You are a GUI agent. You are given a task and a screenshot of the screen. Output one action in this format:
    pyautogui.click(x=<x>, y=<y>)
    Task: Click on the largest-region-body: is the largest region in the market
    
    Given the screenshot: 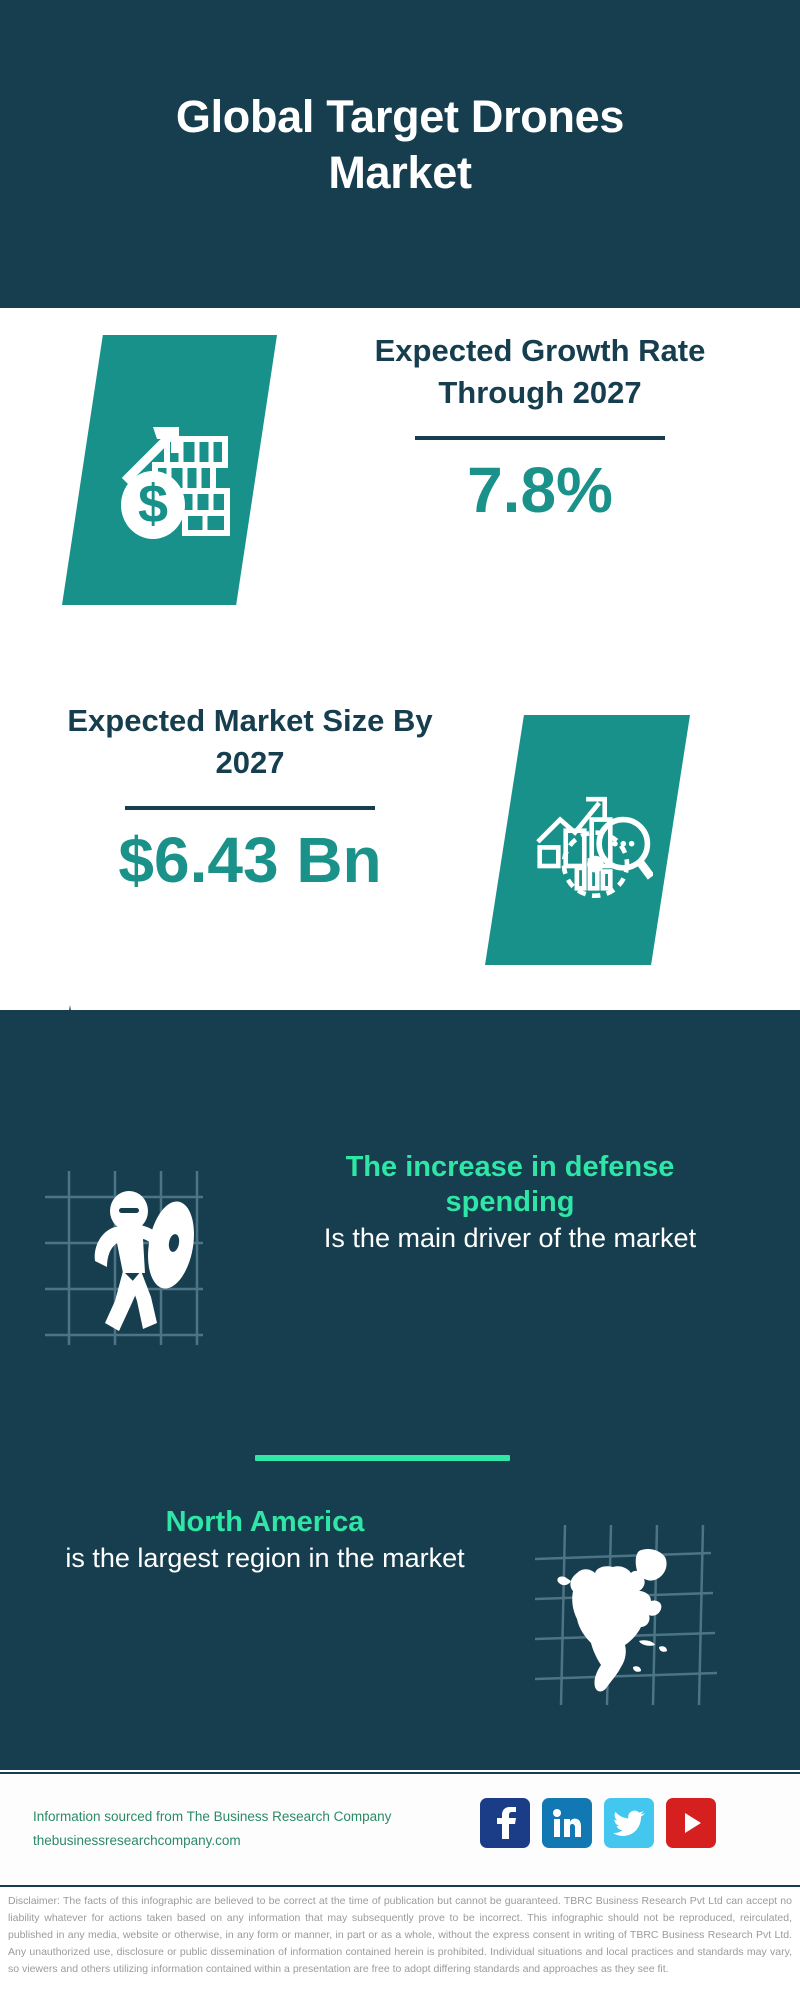 What is the action you would take?
    pyautogui.click(x=265, y=1557)
    